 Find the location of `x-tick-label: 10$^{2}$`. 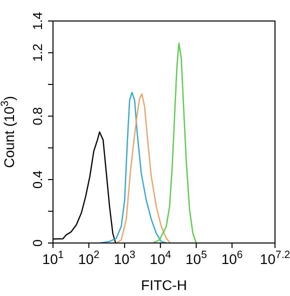

x-tick-label: 10$^{2}$ is located at coordinates (89, 258).